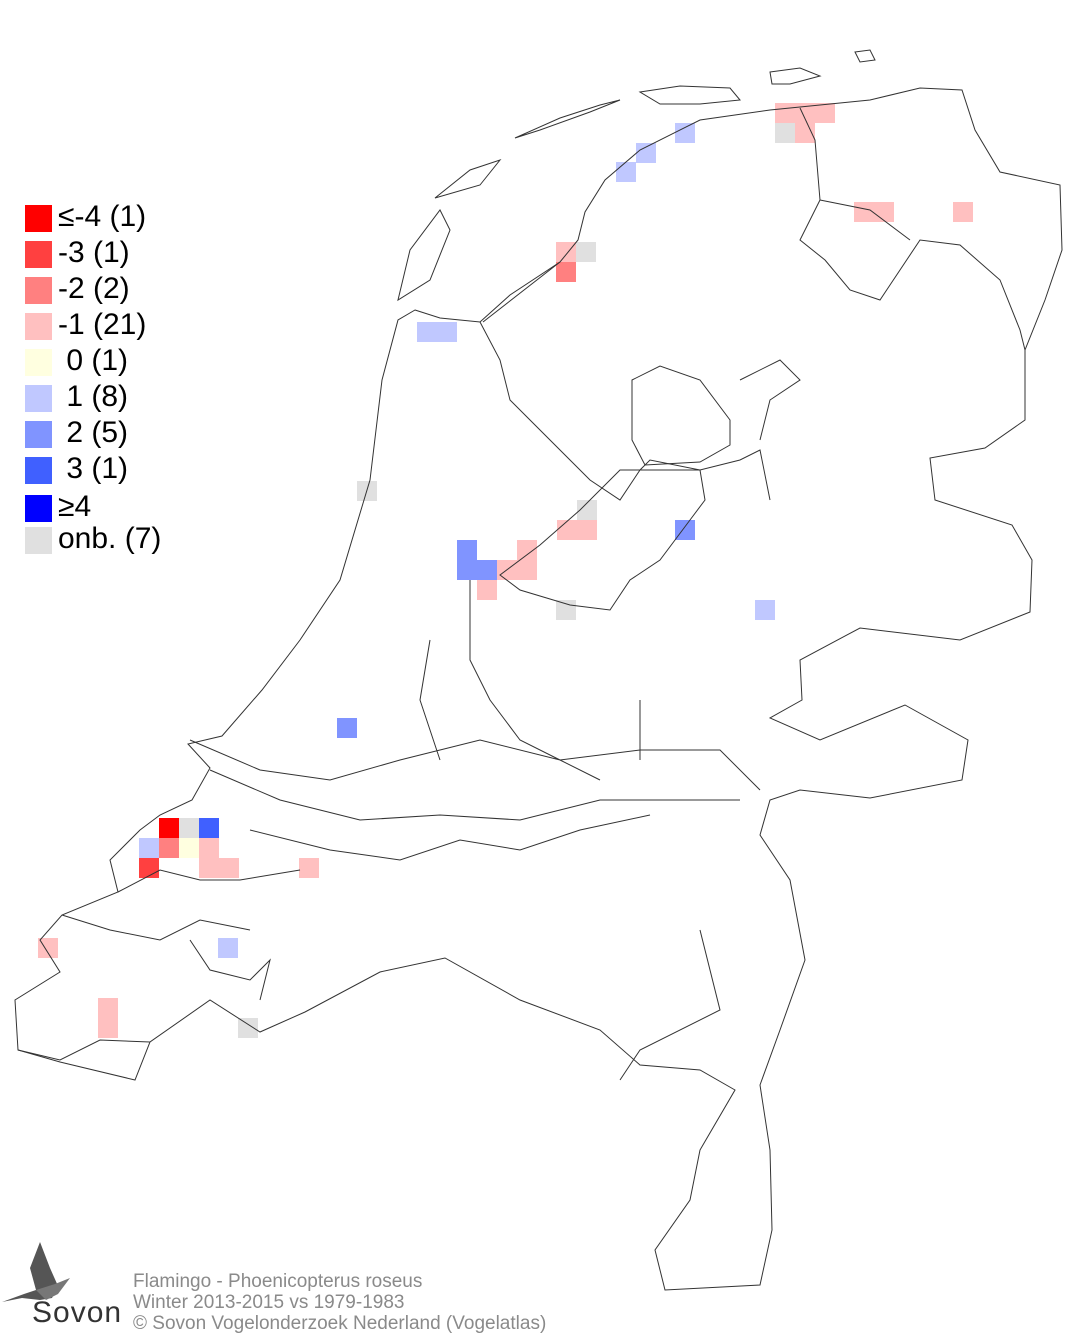 The image size is (1074, 1340). Describe the element at coordinates (93, 432) in the screenshot. I see `legend-label: 2 (5)` at that location.